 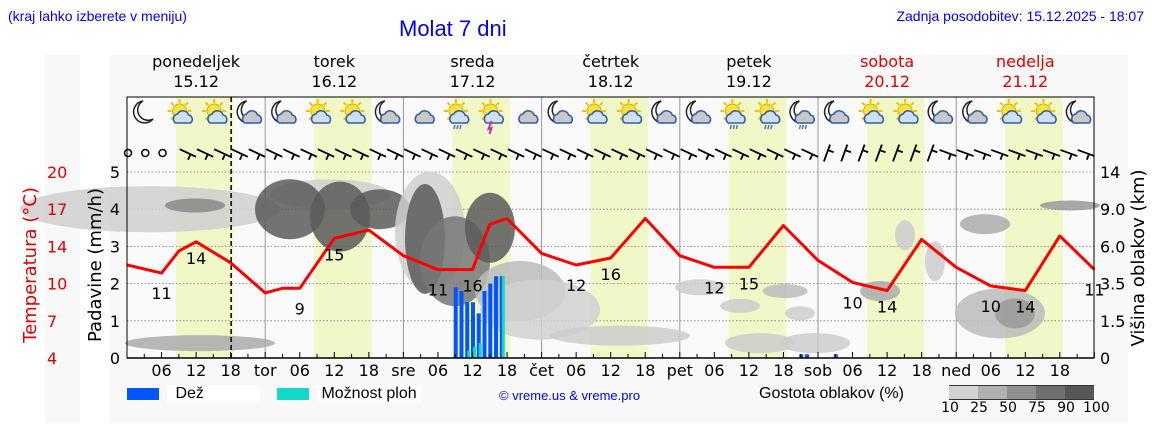 I want to click on temperature-label: 11, so click(x=161, y=293).